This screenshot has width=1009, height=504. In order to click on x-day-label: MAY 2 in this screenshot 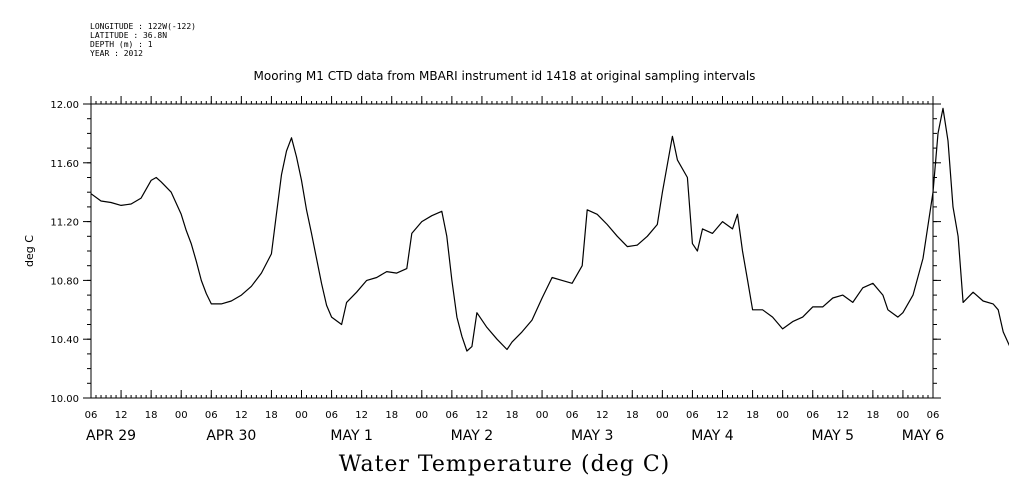, I will do `click(472, 436)`.